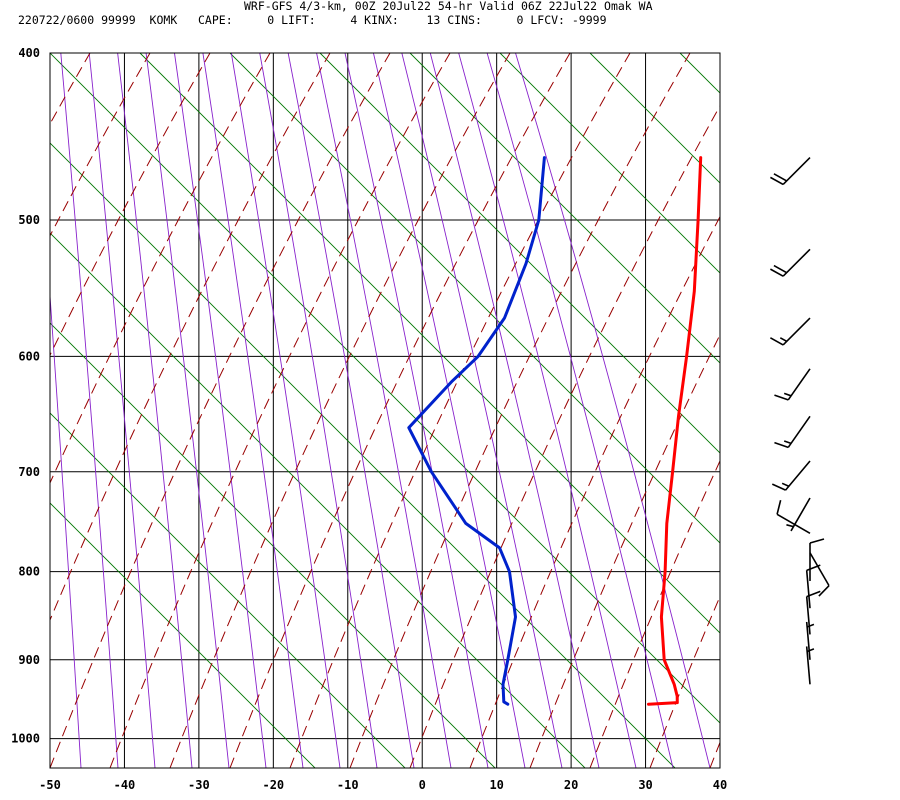 This screenshot has height=800, width=900. I want to click on wind-barbs, so click(800, 421).